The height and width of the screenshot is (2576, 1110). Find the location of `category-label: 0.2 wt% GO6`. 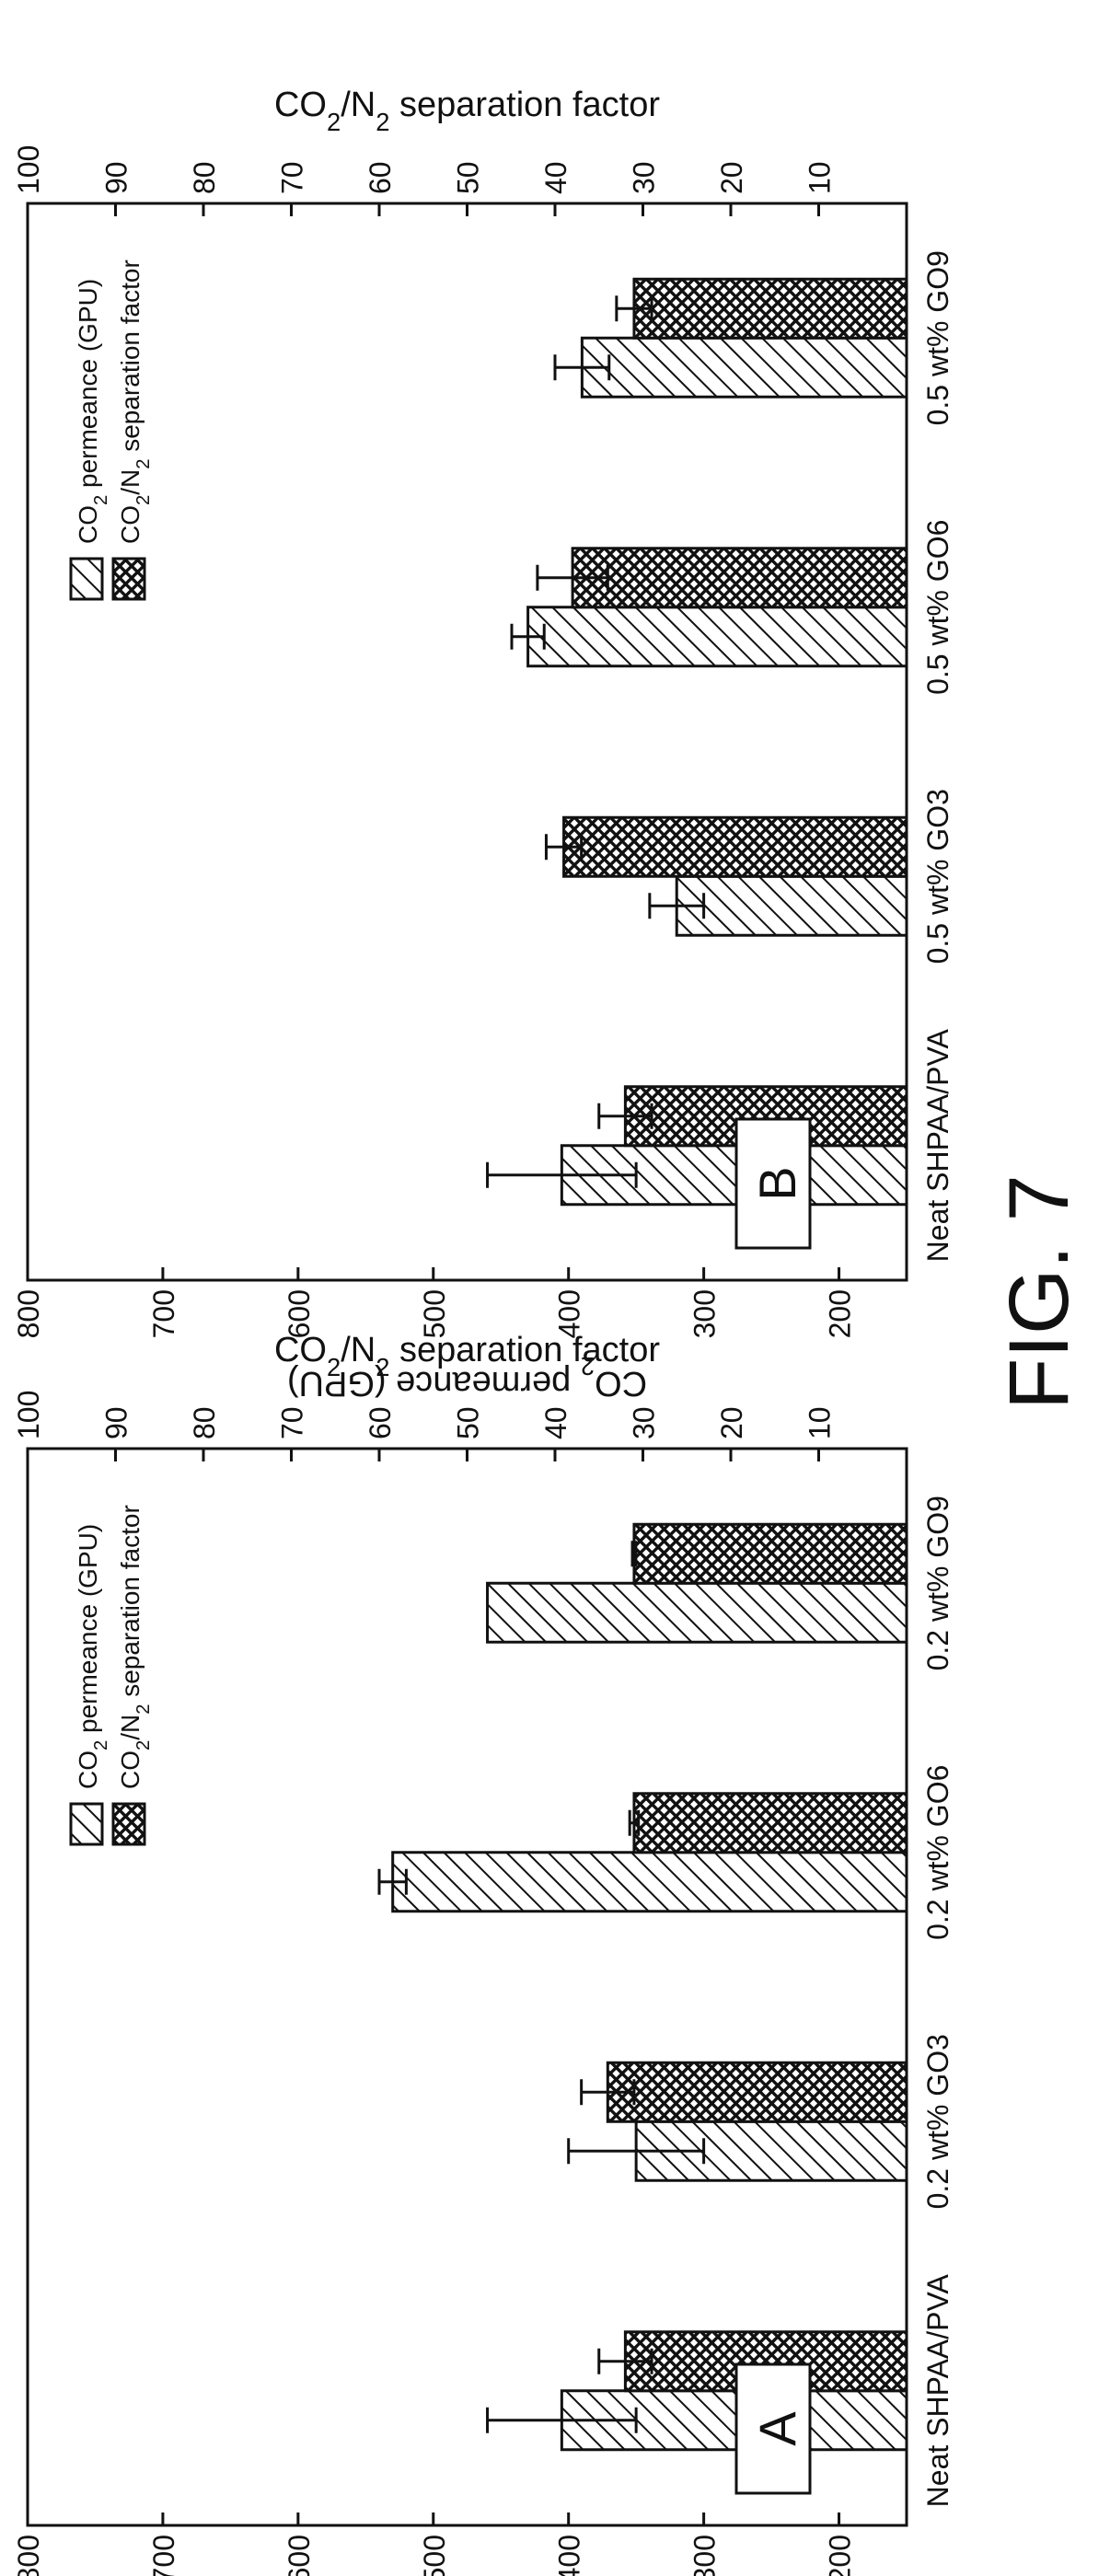

category-label: 0.2 wt% GO6 is located at coordinates (937, 1853).